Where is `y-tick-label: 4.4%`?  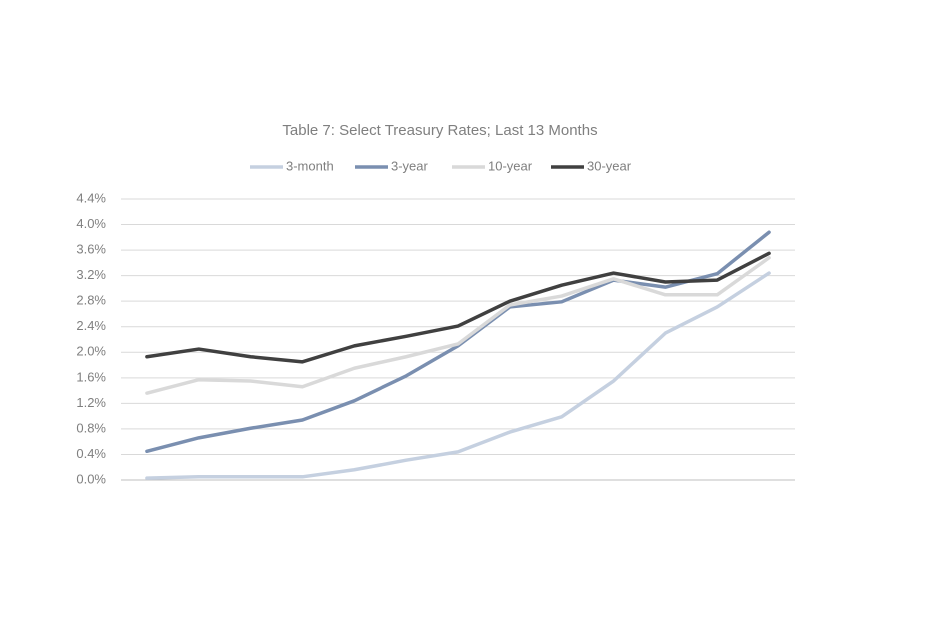
y-tick-label: 4.4% is located at coordinates (91, 197).